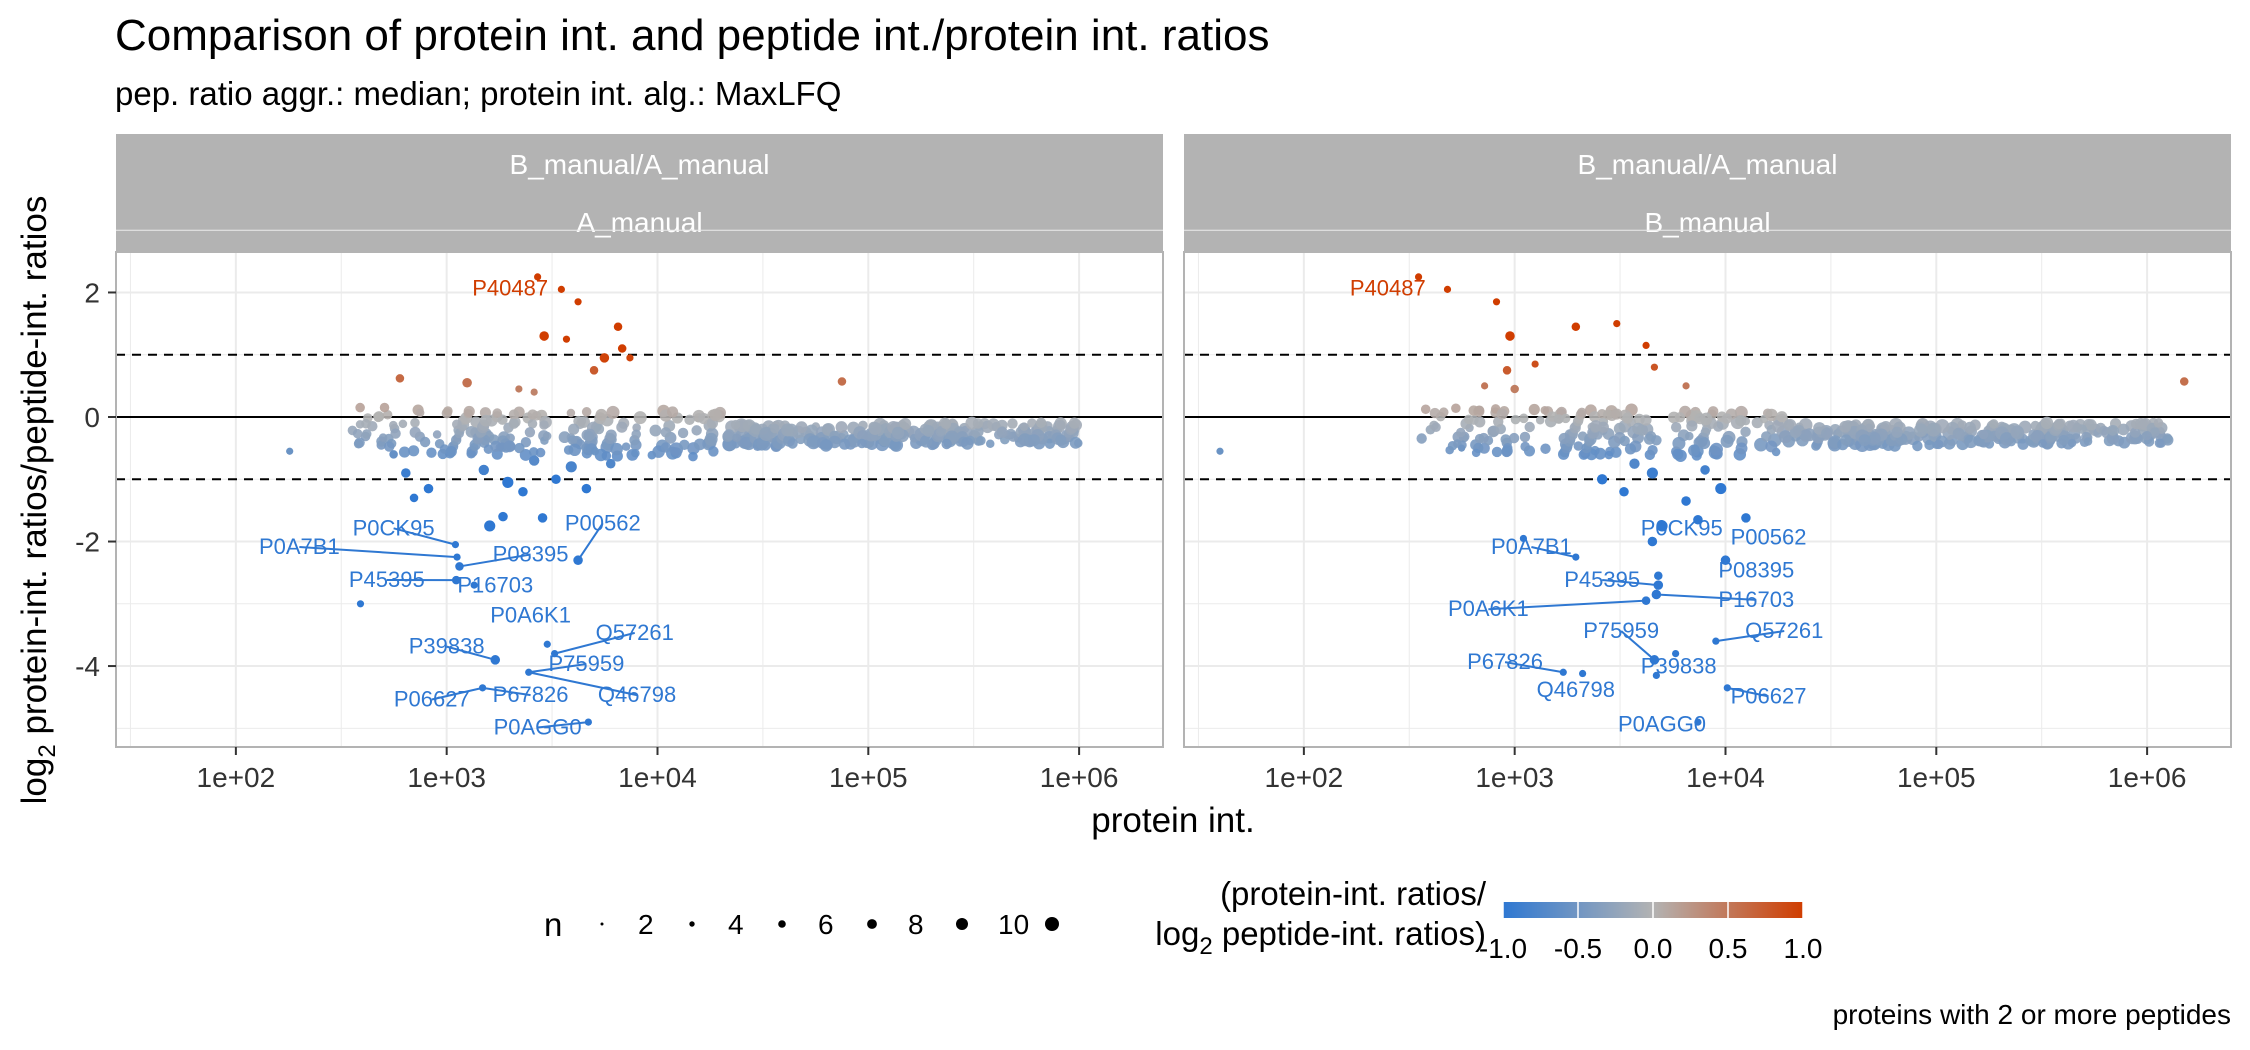 Image resolution: width=2250 pixels, height=1050 pixels. Describe the element at coordinates (1514, 777) in the screenshot. I see `x-tick-label: 1e+03` at that location.